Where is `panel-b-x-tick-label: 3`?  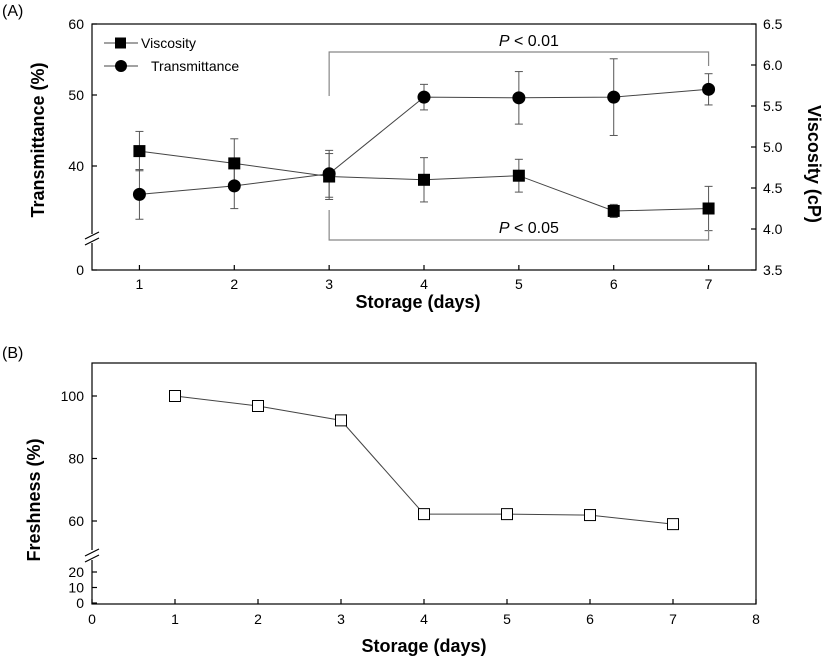
panel-b-x-tick-label: 3 is located at coordinates (341, 619).